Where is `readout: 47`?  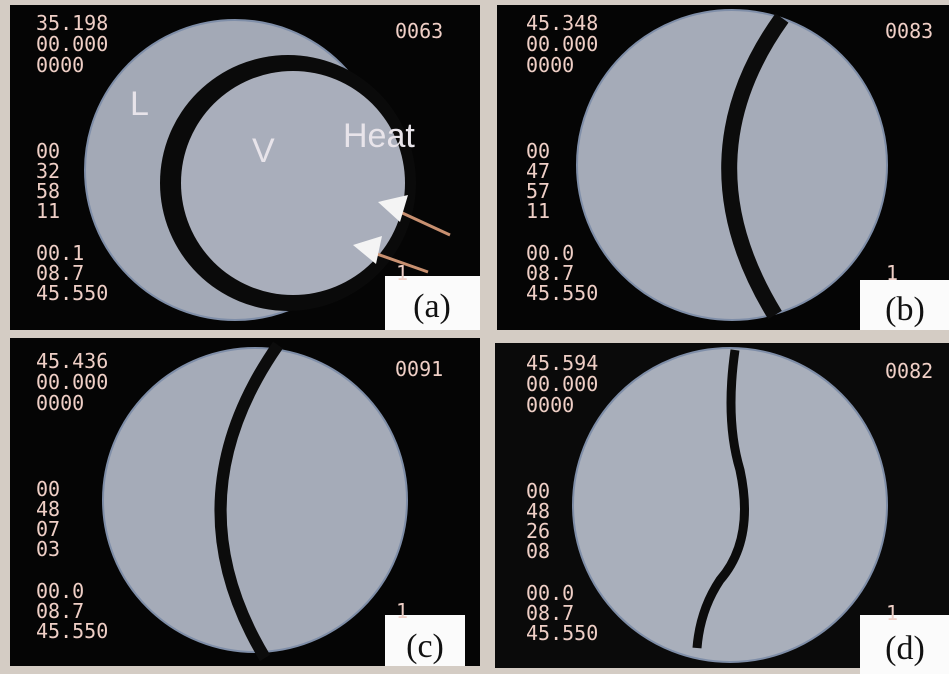
readout: 47 is located at coordinates (538, 171).